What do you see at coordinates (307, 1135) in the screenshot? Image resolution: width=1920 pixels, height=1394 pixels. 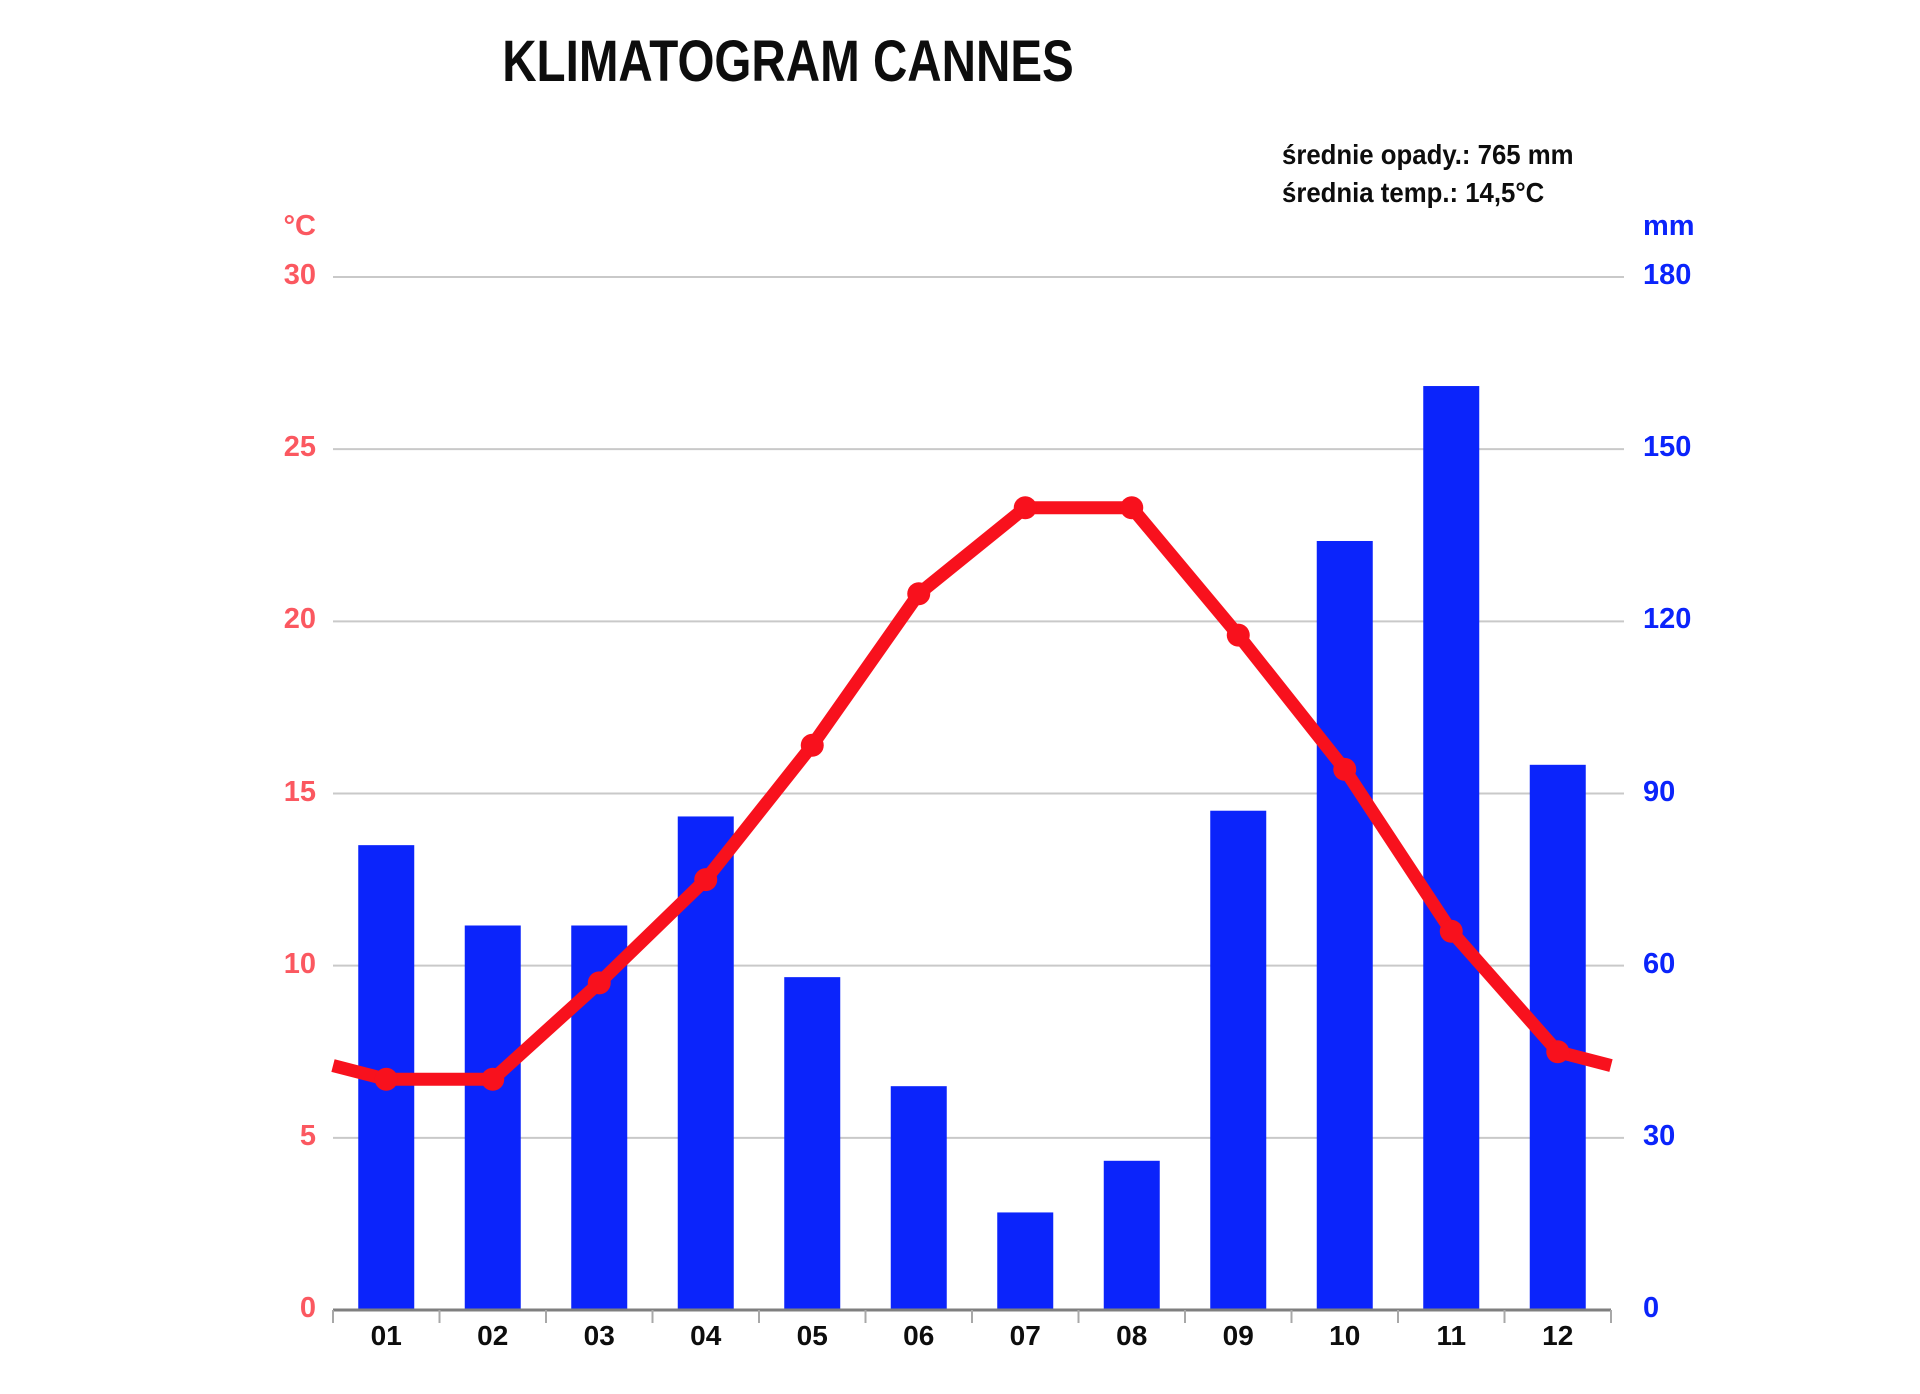 I see `y-left-tick-label-5: 5` at bounding box center [307, 1135].